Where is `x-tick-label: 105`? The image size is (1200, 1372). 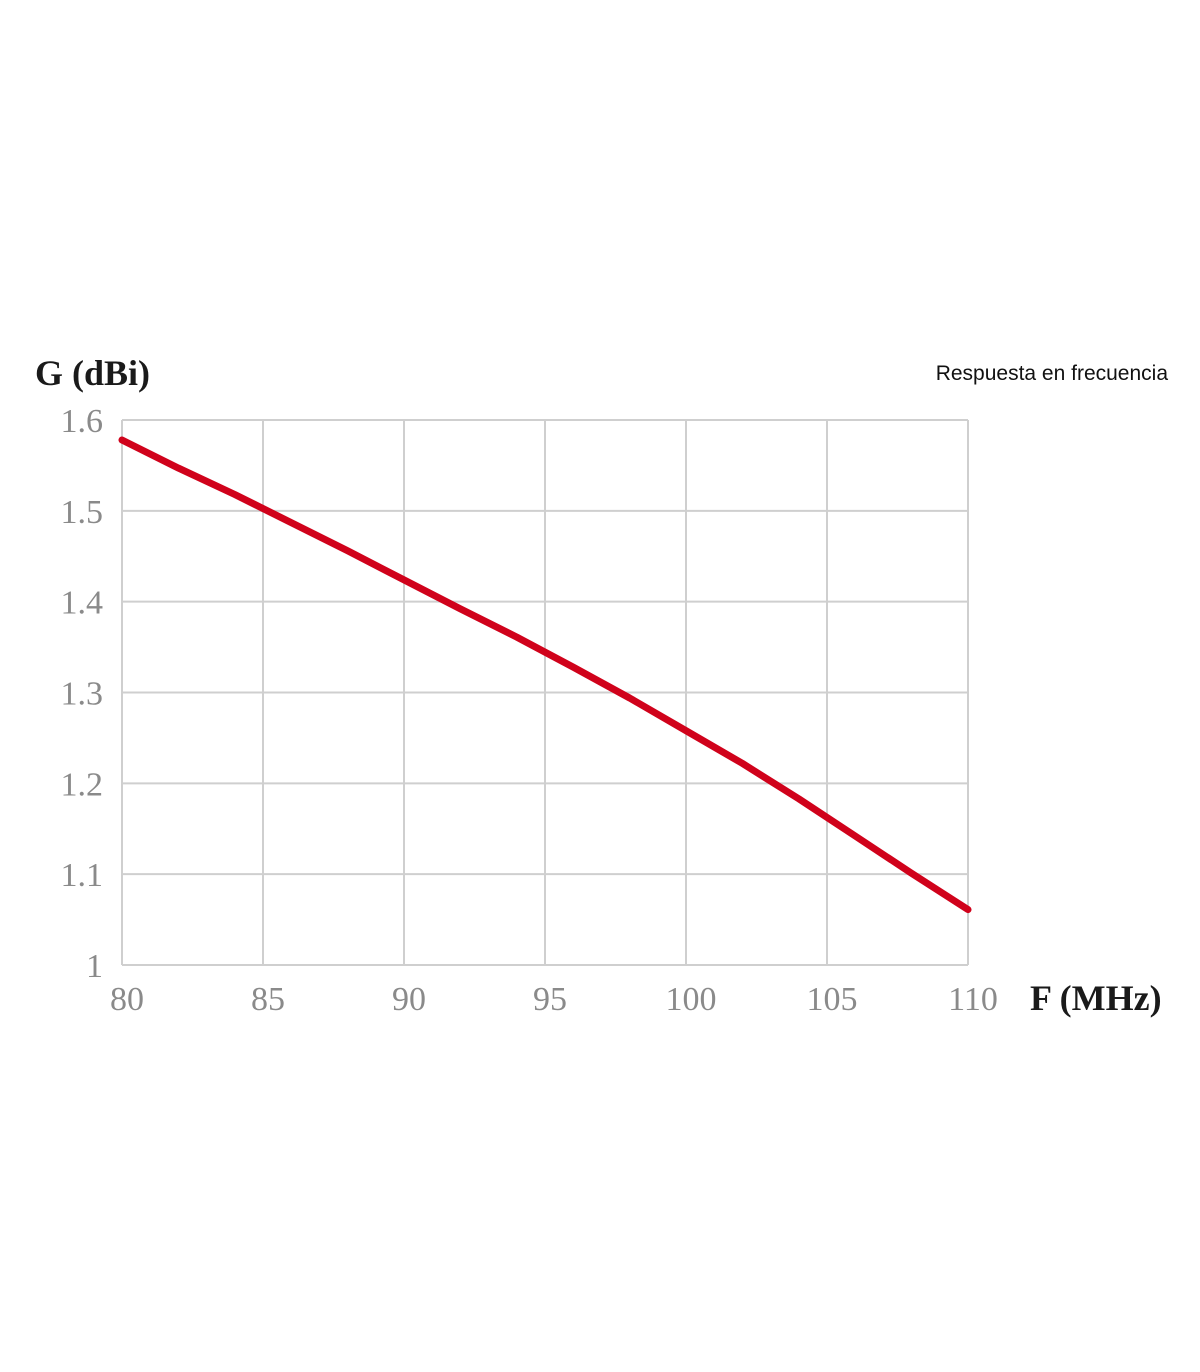
x-tick-label: 105 is located at coordinates (832, 999).